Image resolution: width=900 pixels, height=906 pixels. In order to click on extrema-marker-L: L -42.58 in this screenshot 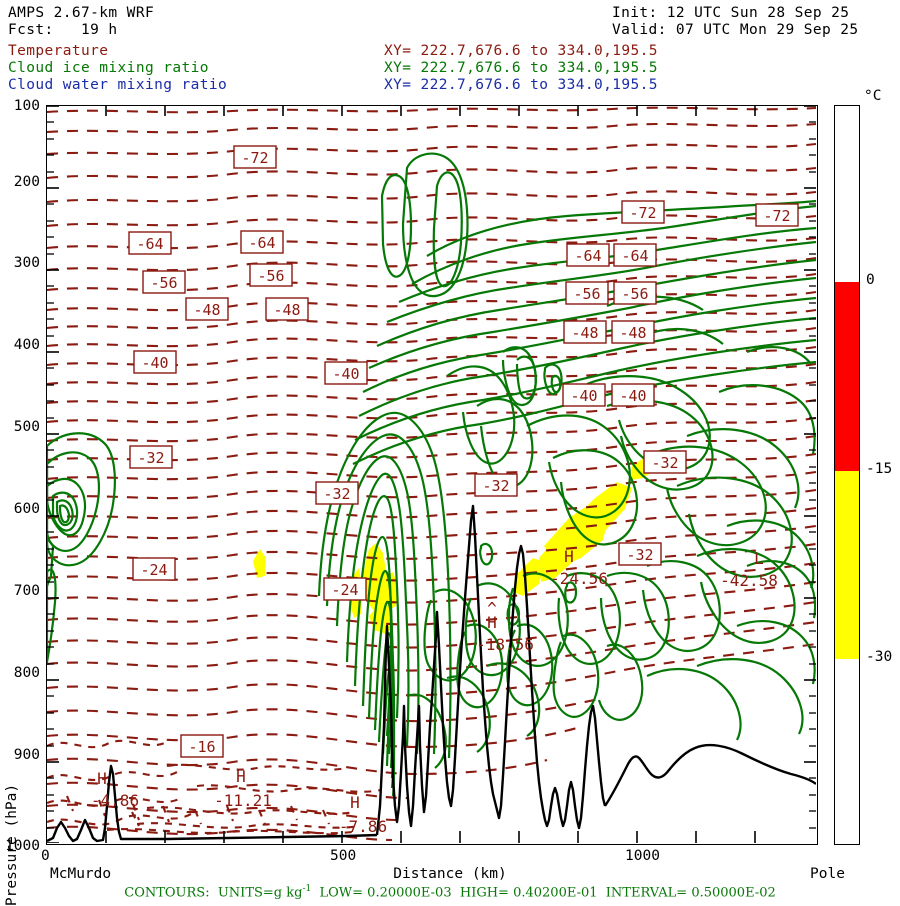, I will do `click(749, 569)`.